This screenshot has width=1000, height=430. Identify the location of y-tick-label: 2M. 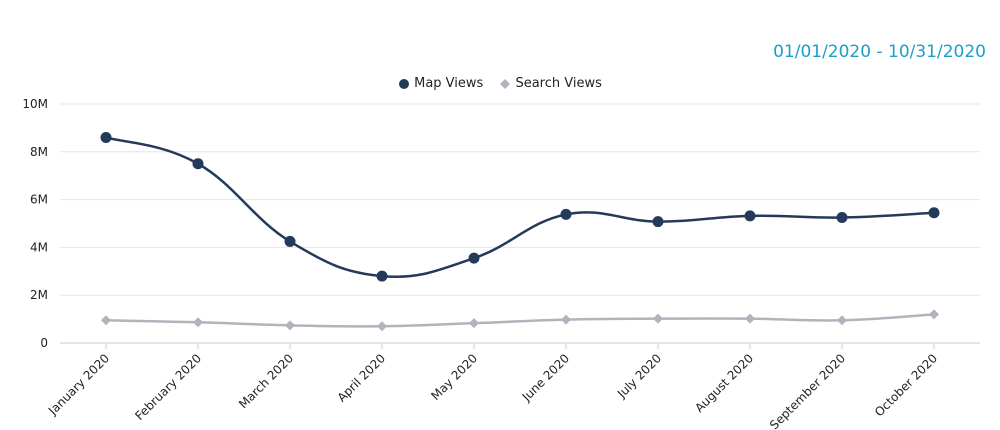
(39, 295).